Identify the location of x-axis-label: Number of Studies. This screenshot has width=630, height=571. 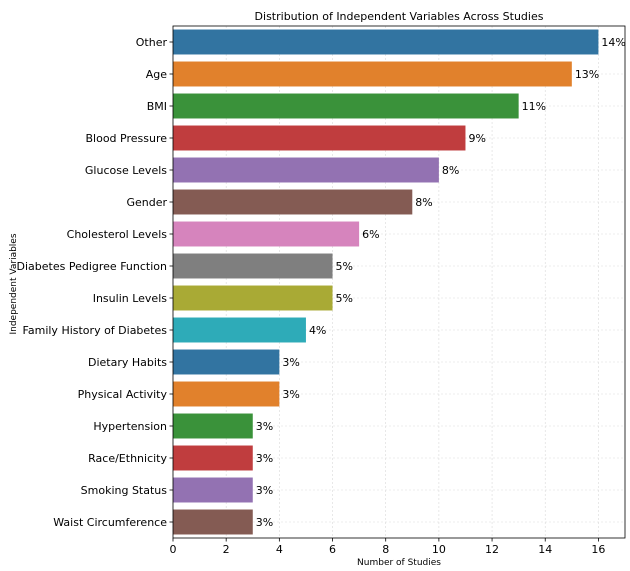
(399, 562).